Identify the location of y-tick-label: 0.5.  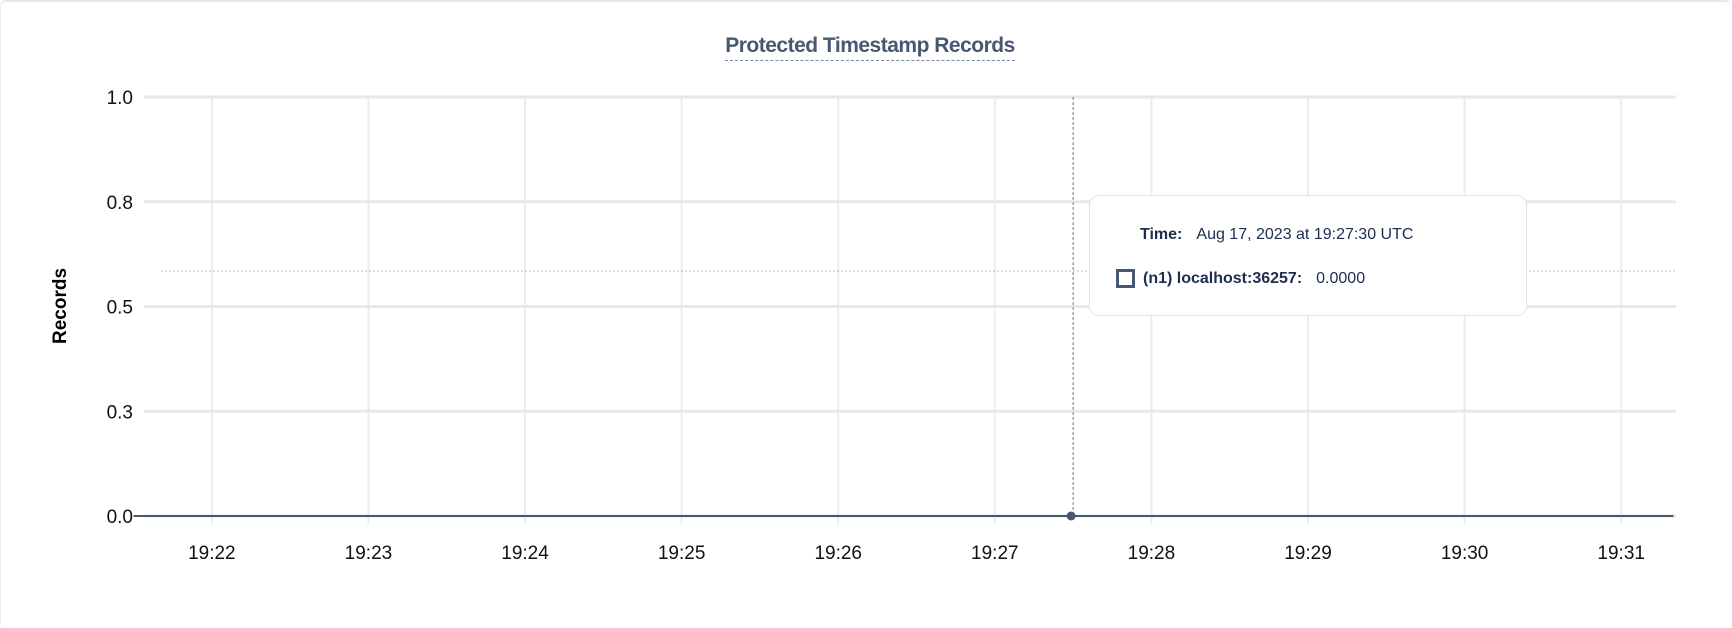
(120, 308).